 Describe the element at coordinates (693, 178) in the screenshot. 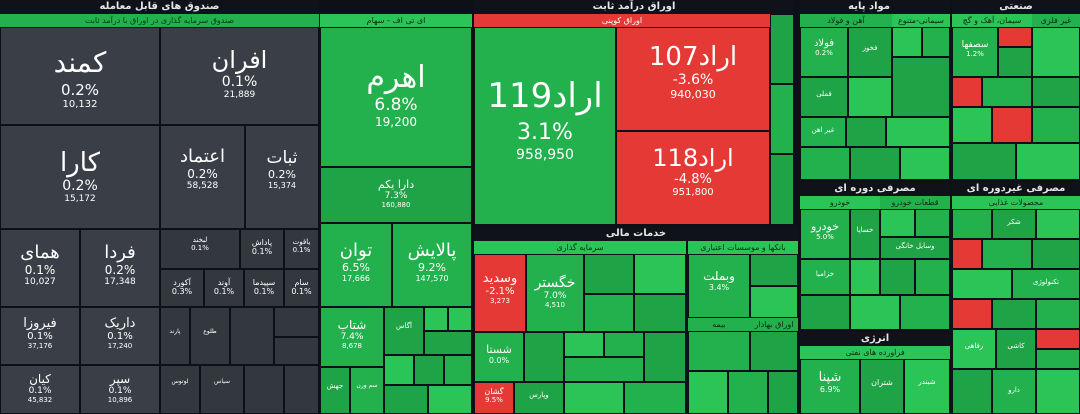

I see `fixed-tile-arad118: اراد118 -4.8% 951,800` at that location.